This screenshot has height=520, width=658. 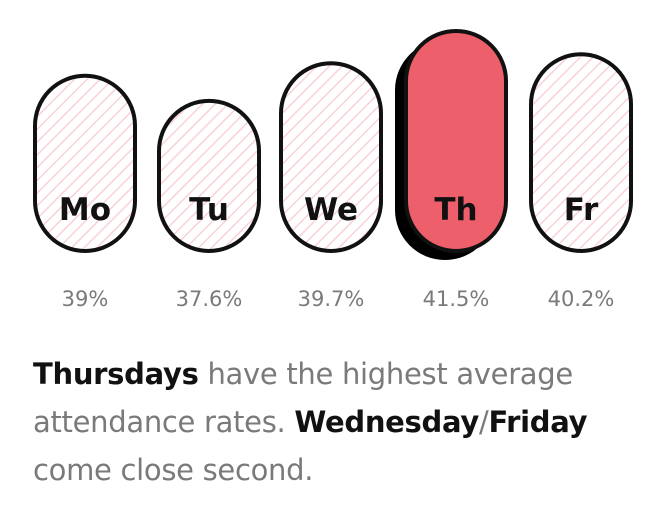 I want to click on day-label-th: Th, so click(x=455, y=210).